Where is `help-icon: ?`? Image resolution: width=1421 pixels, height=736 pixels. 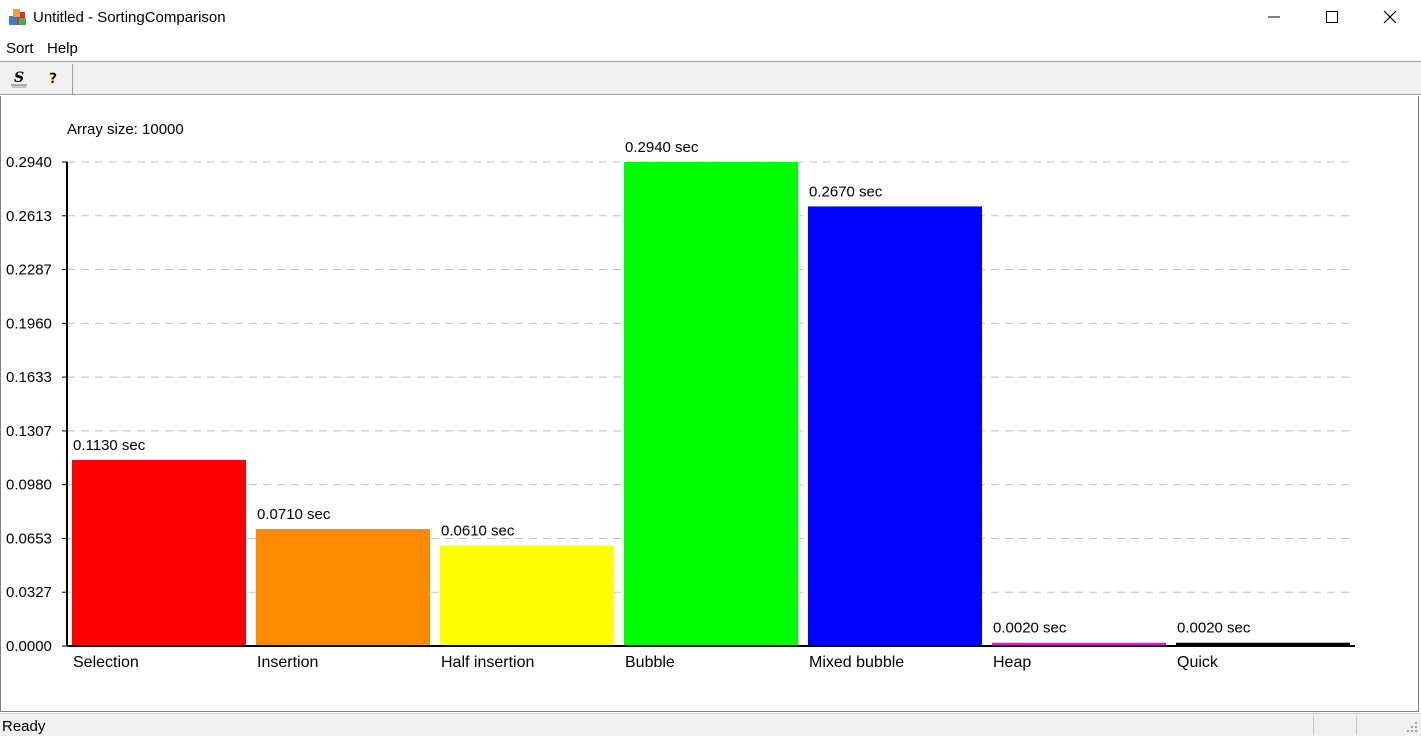
help-icon: ? is located at coordinates (53, 79).